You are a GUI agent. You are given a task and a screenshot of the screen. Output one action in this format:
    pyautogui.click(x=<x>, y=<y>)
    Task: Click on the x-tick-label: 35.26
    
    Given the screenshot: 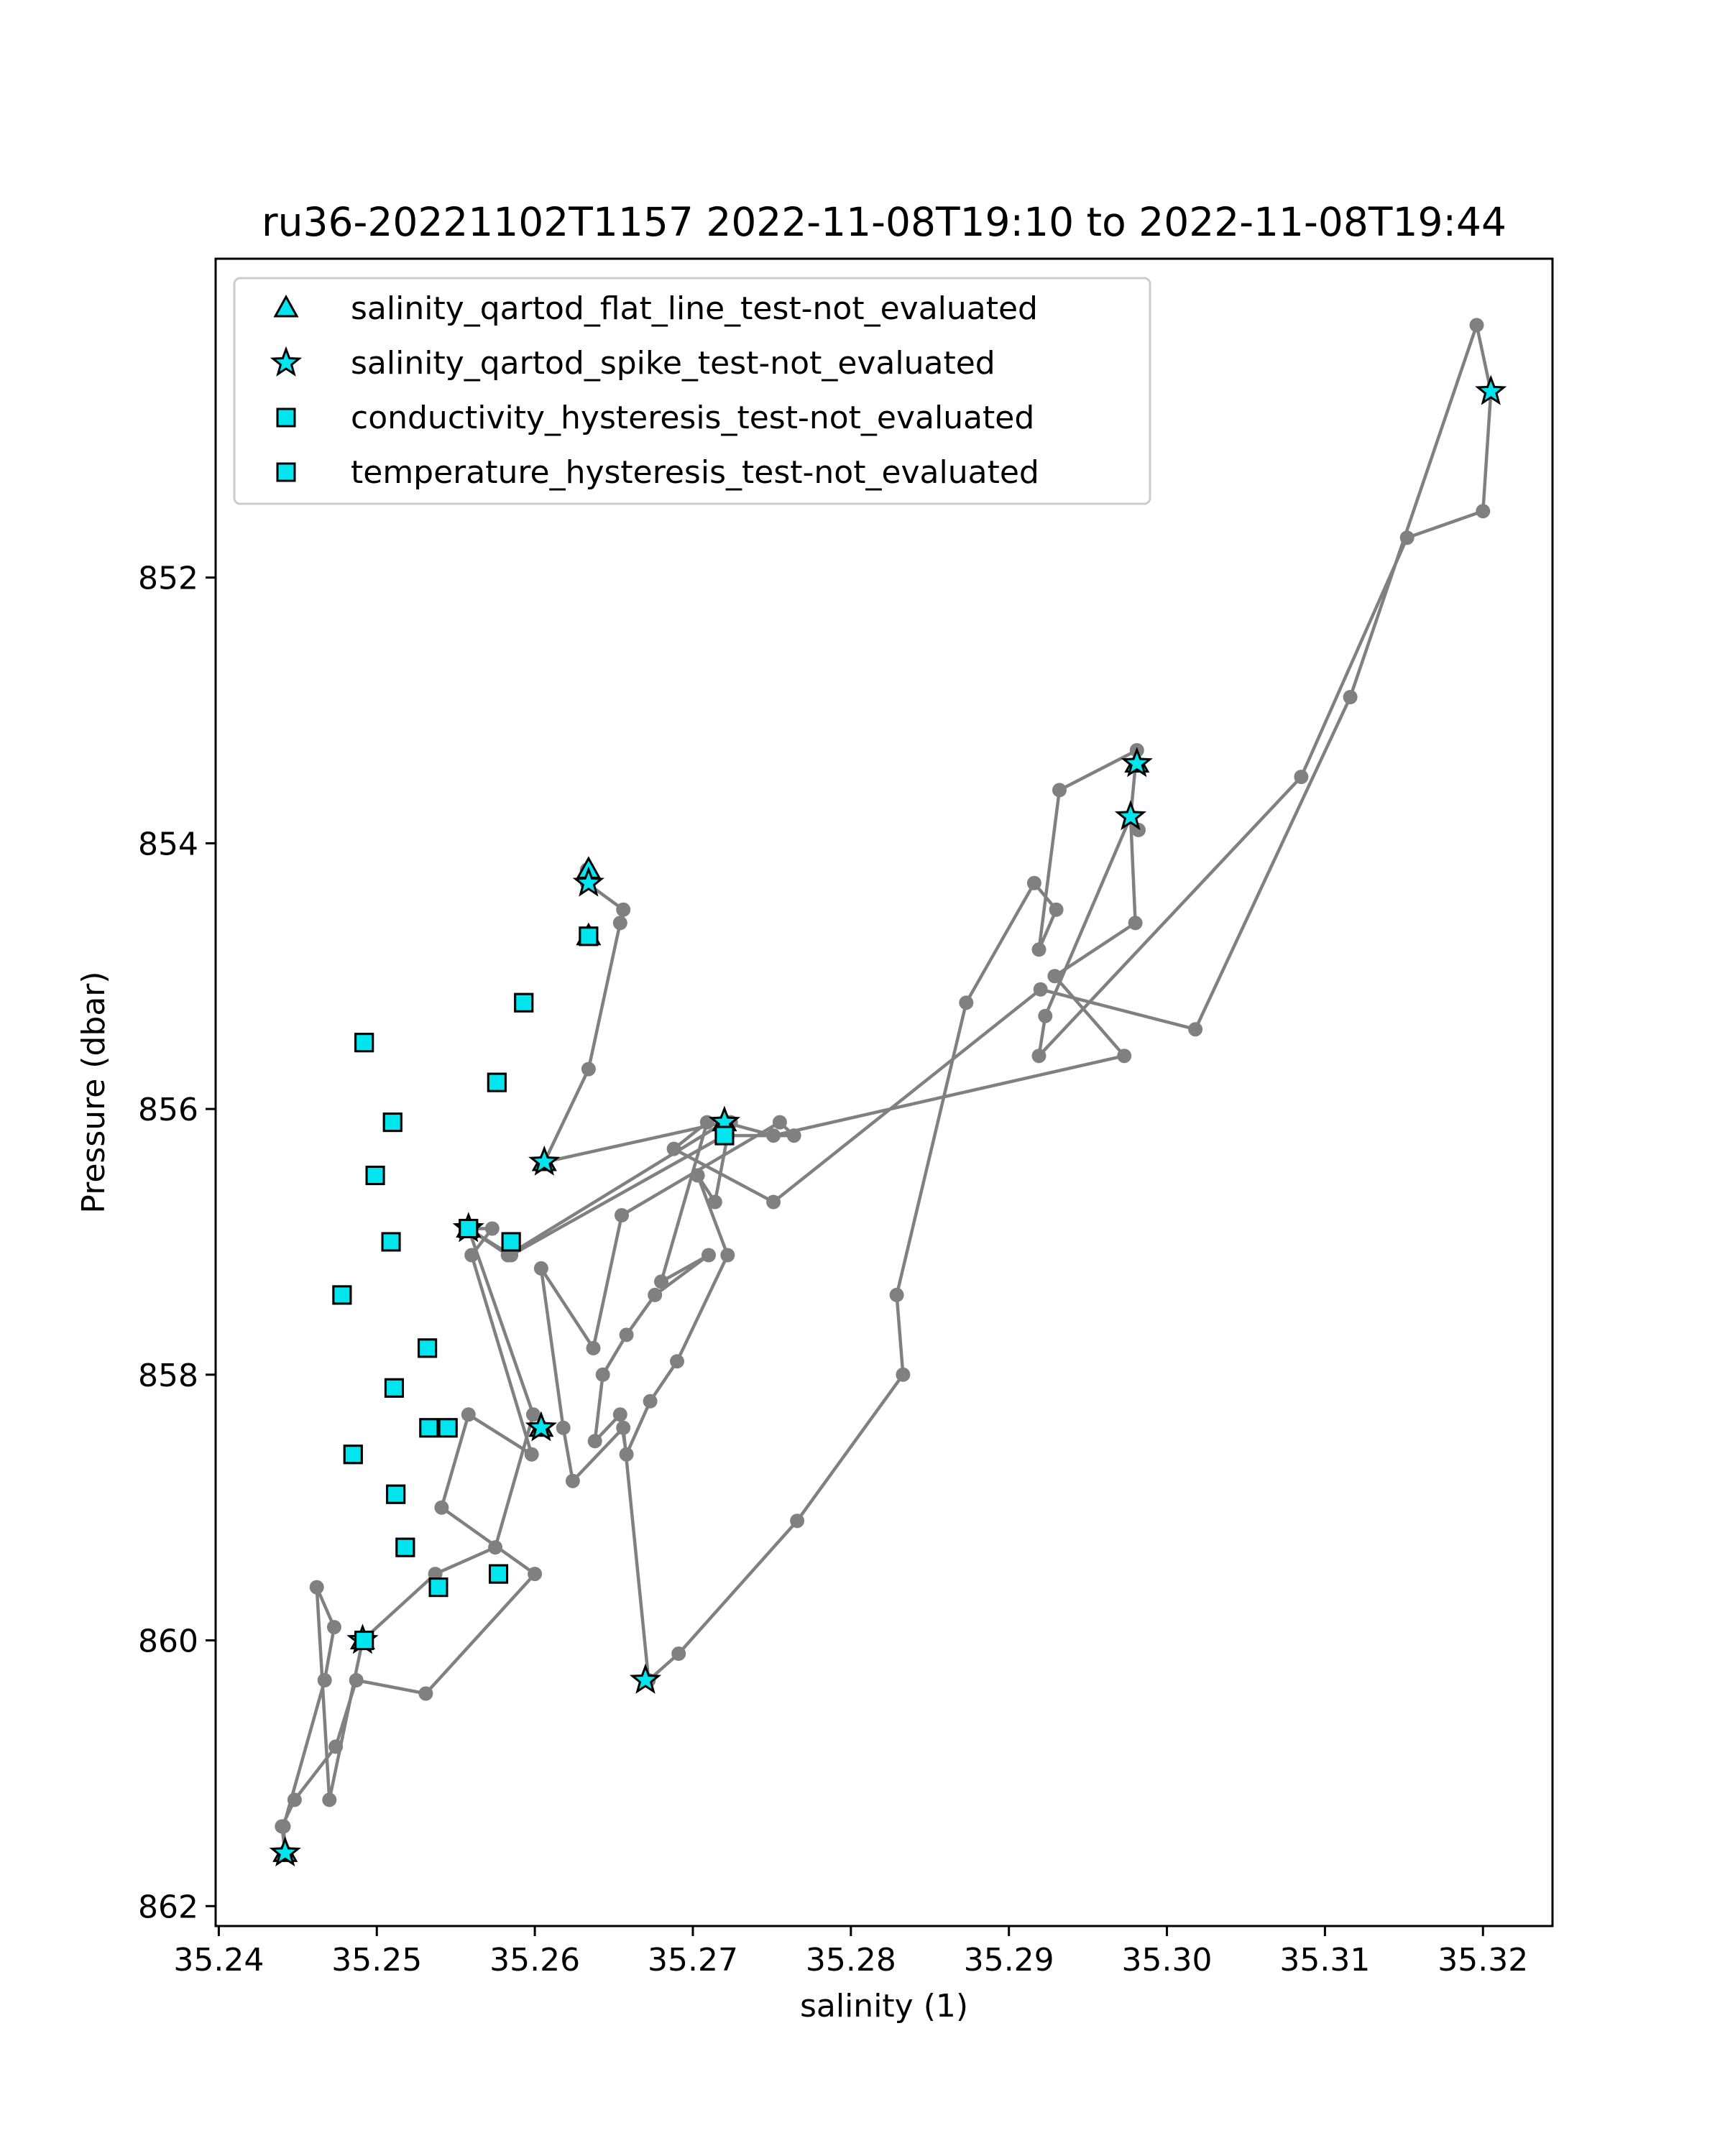 What is the action you would take?
    pyautogui.click(x=534, y=1960)
    